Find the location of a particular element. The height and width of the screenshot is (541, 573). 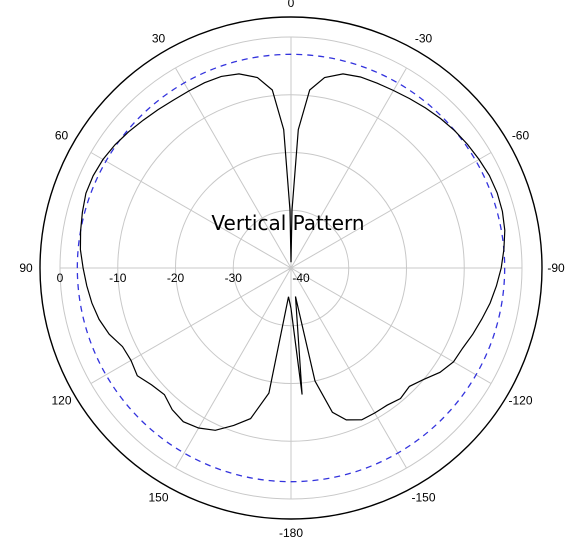

radial-tick-label: 0 is located at coordinates (60, 278).